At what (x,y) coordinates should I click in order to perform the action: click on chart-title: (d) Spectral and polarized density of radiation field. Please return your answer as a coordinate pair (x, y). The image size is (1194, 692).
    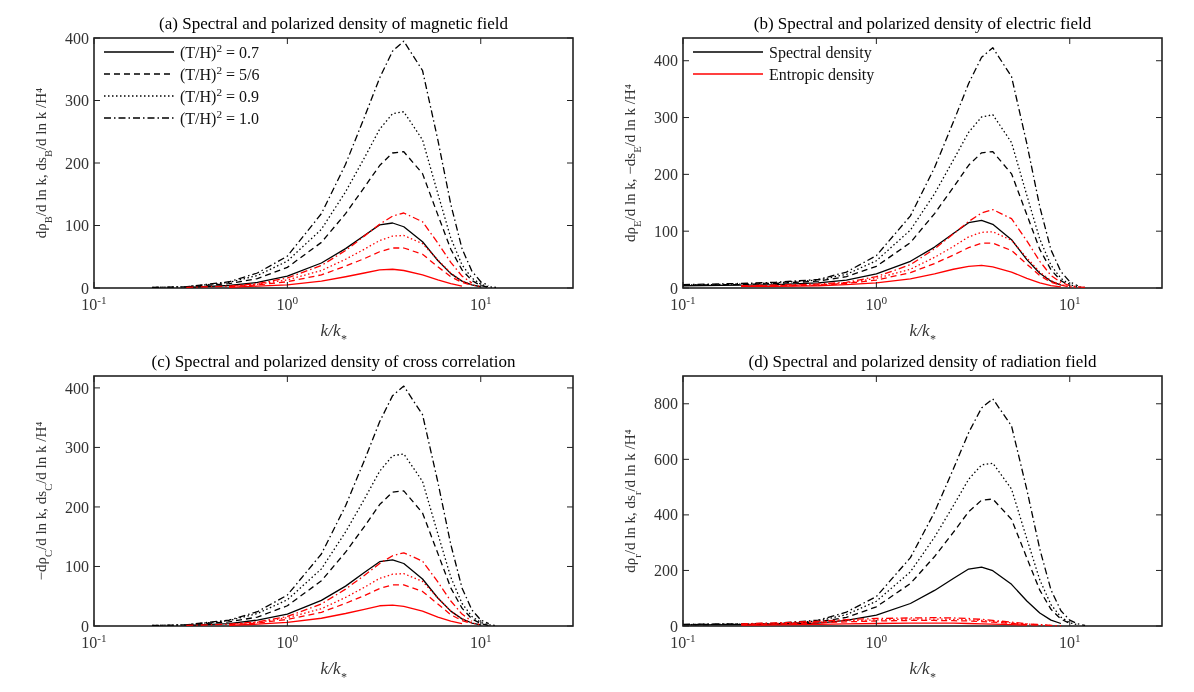
    Looking at the image, I should click on (922, 361).